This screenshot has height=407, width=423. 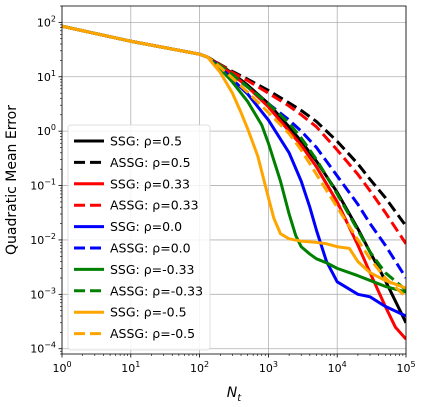 I want to click on x-tick-exp: 3, so click(x=275, y=364).